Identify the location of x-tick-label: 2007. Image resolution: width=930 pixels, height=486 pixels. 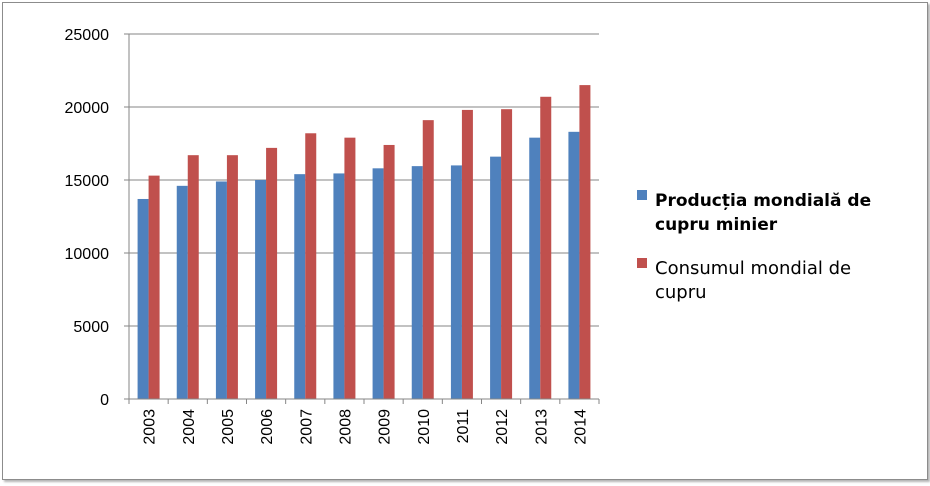
(306, 427).